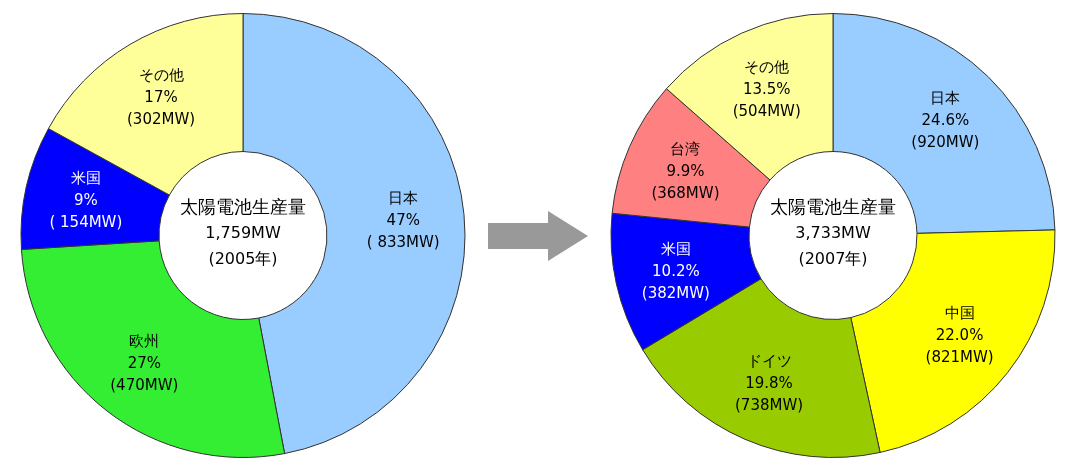 The image size is (1089, 463). I want to click on data-label: 22.0% (821MW), so click(959, 345).